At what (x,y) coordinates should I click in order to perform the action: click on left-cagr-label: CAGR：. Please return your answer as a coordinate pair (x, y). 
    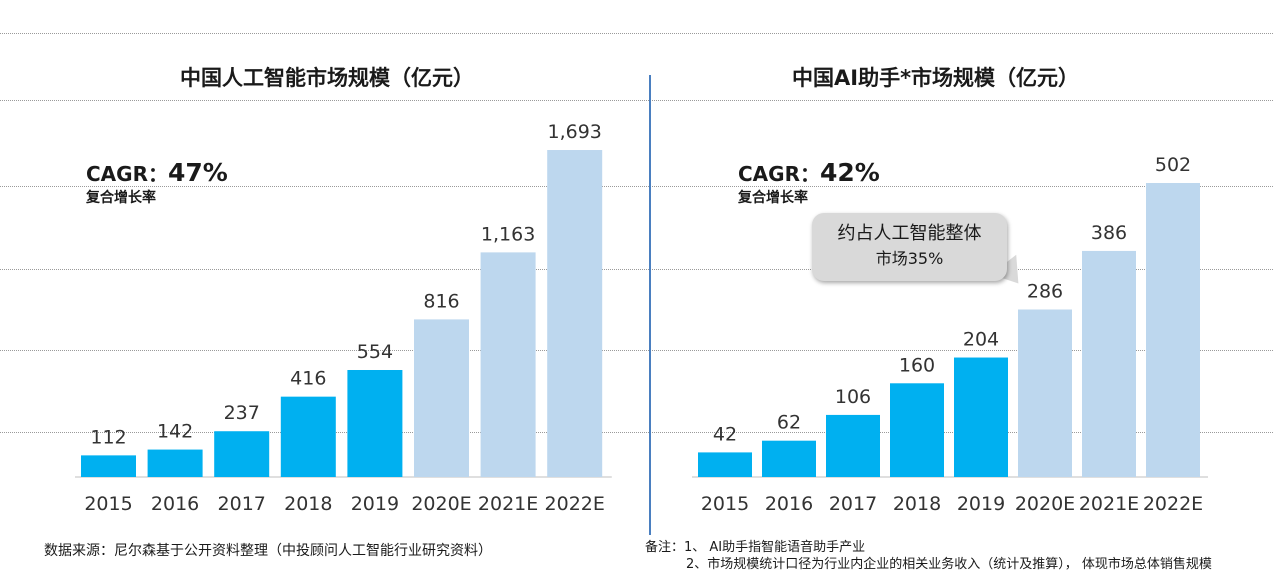
    Looking at the image, I should click on (127, 174).